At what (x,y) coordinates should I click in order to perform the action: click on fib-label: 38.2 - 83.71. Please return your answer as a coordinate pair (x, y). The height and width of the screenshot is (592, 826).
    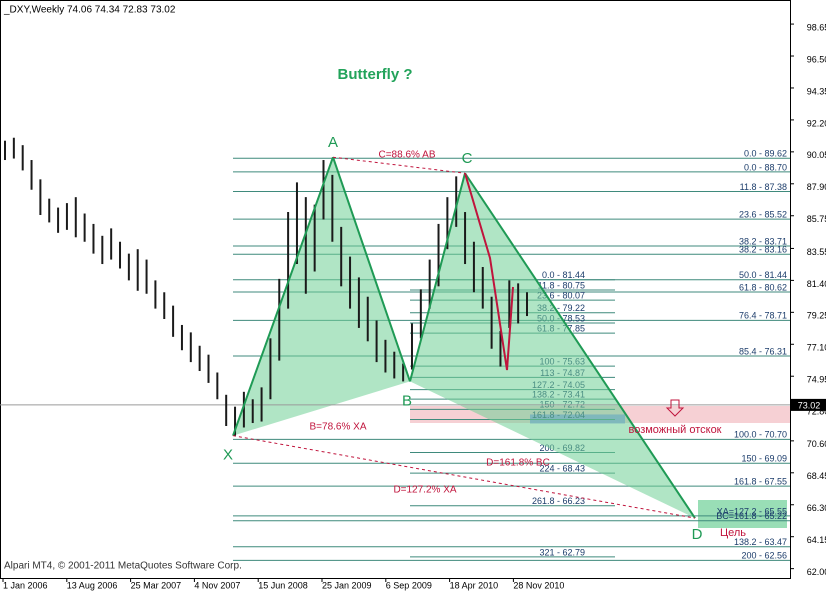
    Looking at the image, I should click on (763, 241).